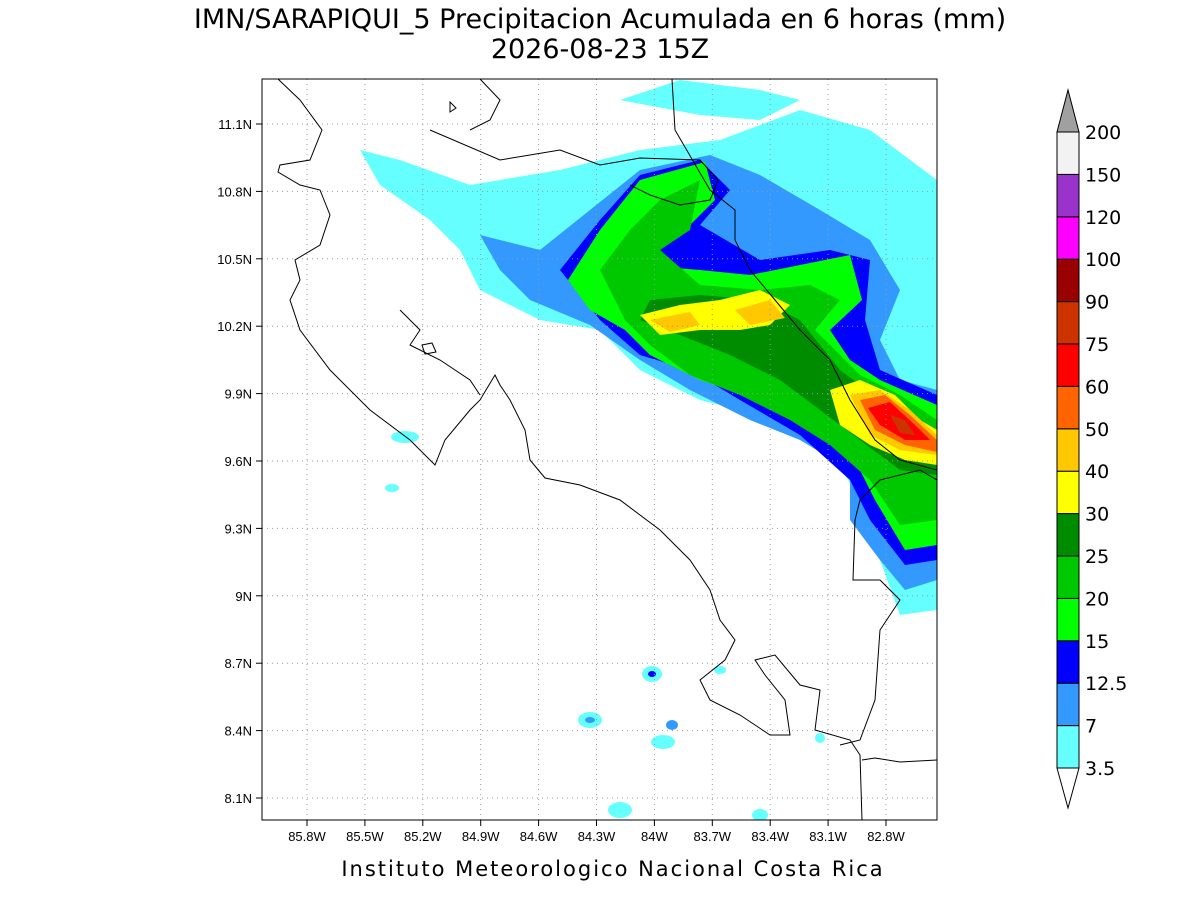 The height and width of the screenshot is (900, 1200). What do you see at coordinates (235, 124) in the screenshot?
I see `lat-label: 11.1N` at bounding box center [235, 124].